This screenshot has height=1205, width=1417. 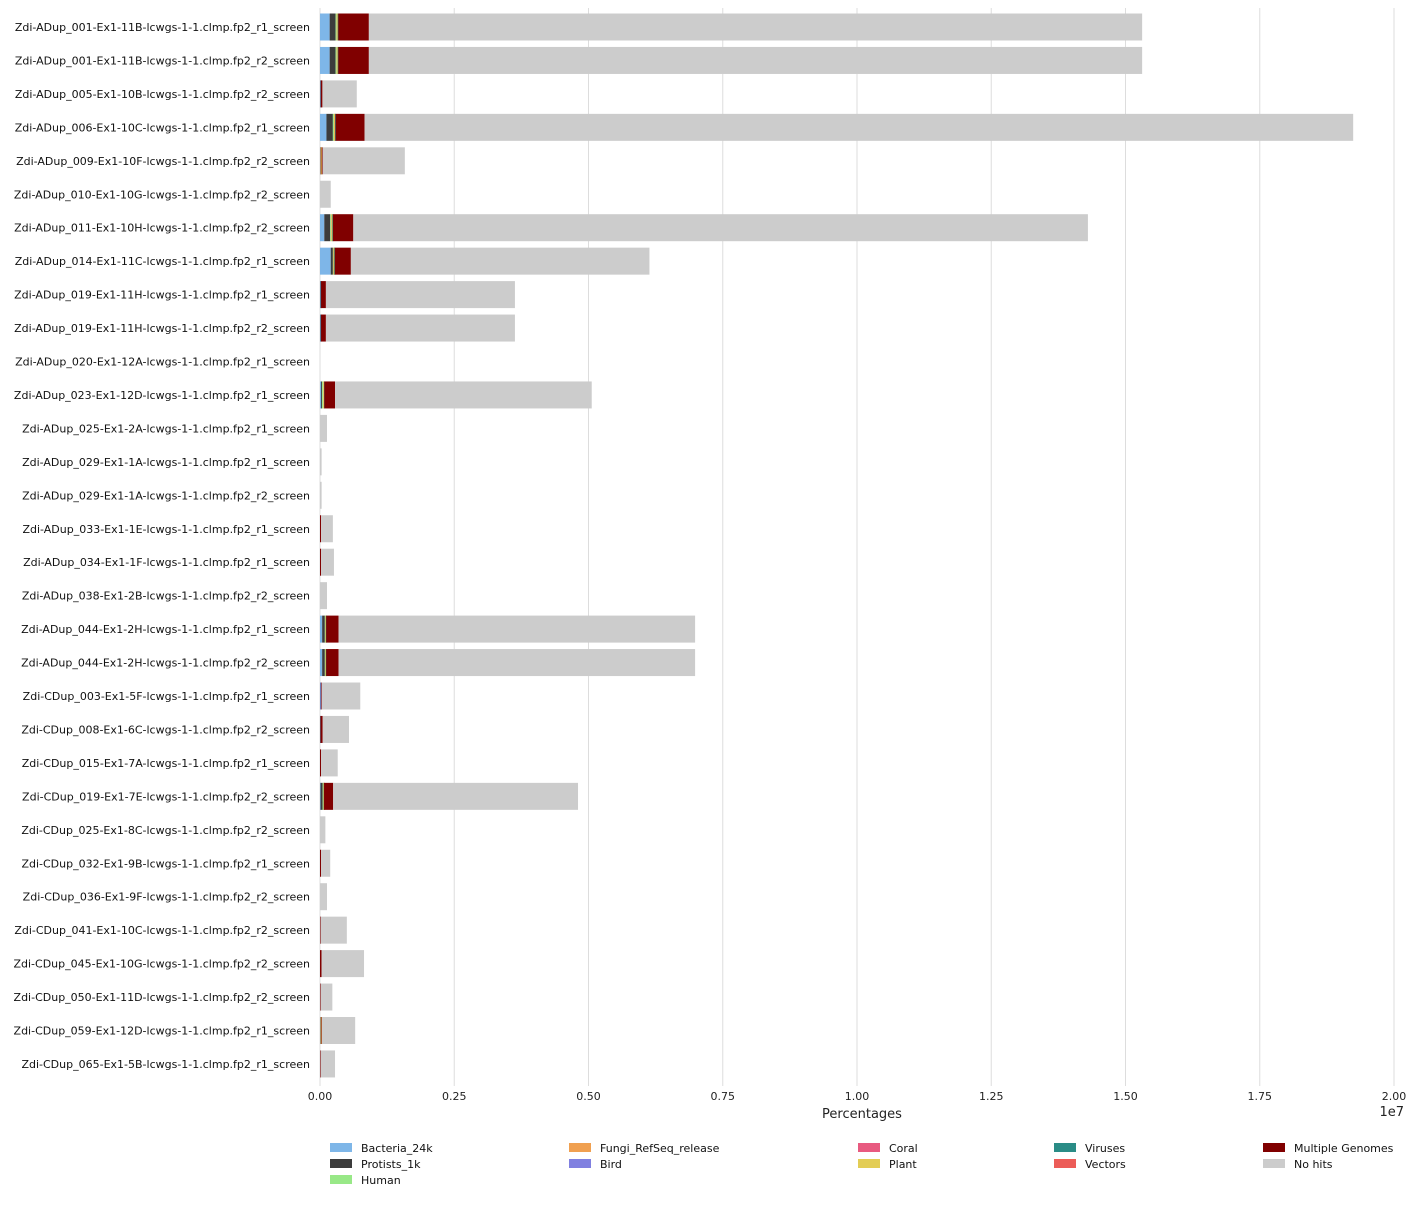 What do you see at coordinates (611, 1164) in the screenshot?
I see `legend-label: Bird` at bounding box center [611, 1164].